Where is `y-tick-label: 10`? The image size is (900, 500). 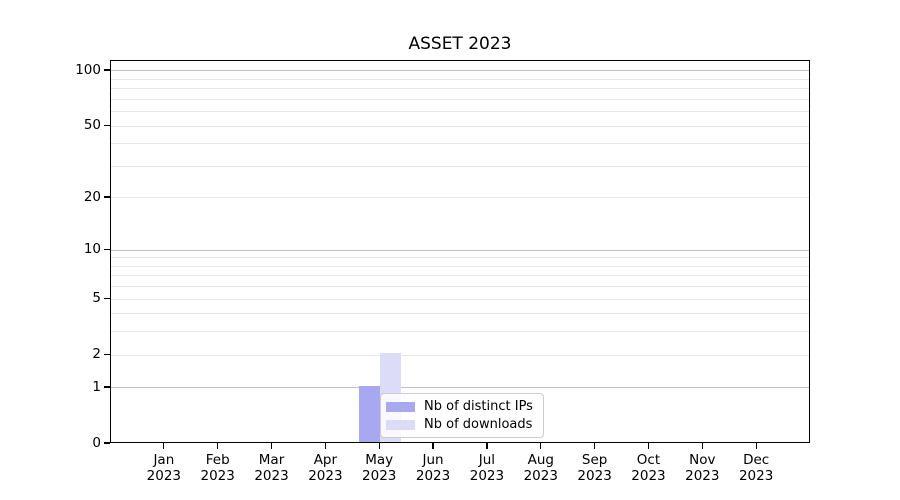
y-tick-label: 10 is located at coordinates (92, 249).